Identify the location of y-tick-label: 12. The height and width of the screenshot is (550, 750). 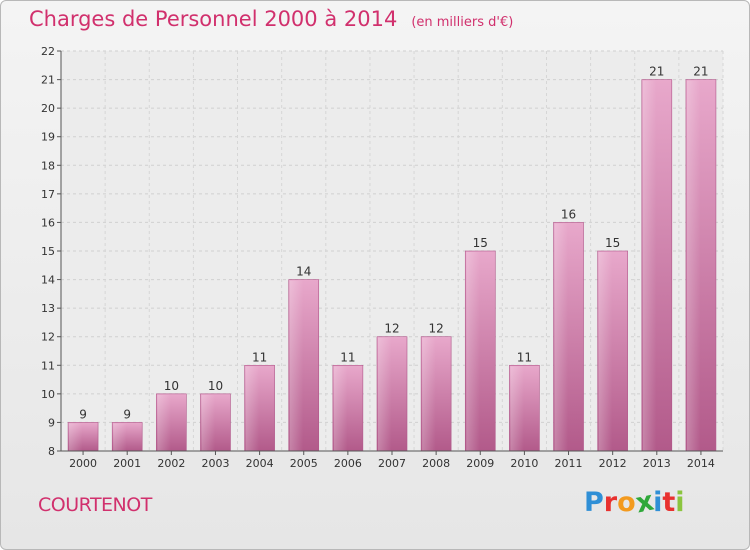
(48, 337).